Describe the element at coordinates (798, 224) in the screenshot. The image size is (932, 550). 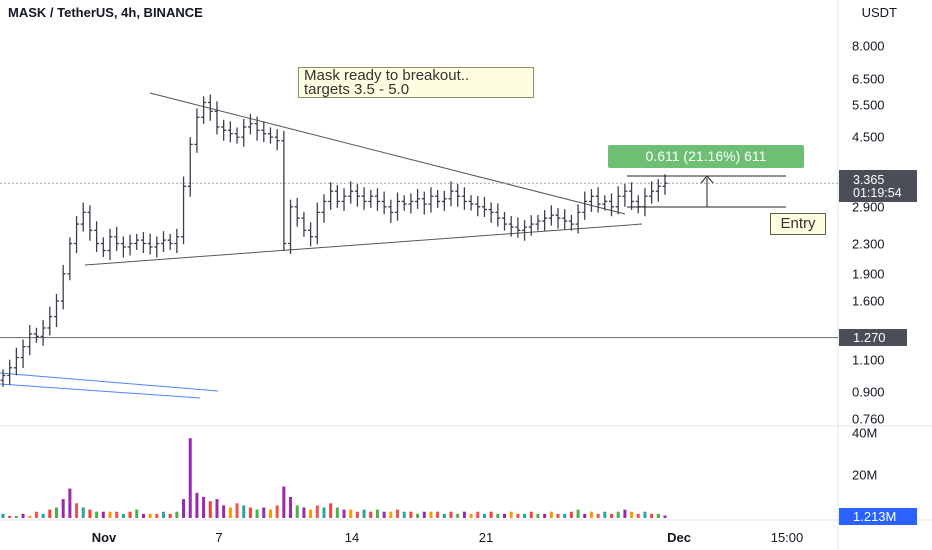
I see `entry-label: Entry` at that location.